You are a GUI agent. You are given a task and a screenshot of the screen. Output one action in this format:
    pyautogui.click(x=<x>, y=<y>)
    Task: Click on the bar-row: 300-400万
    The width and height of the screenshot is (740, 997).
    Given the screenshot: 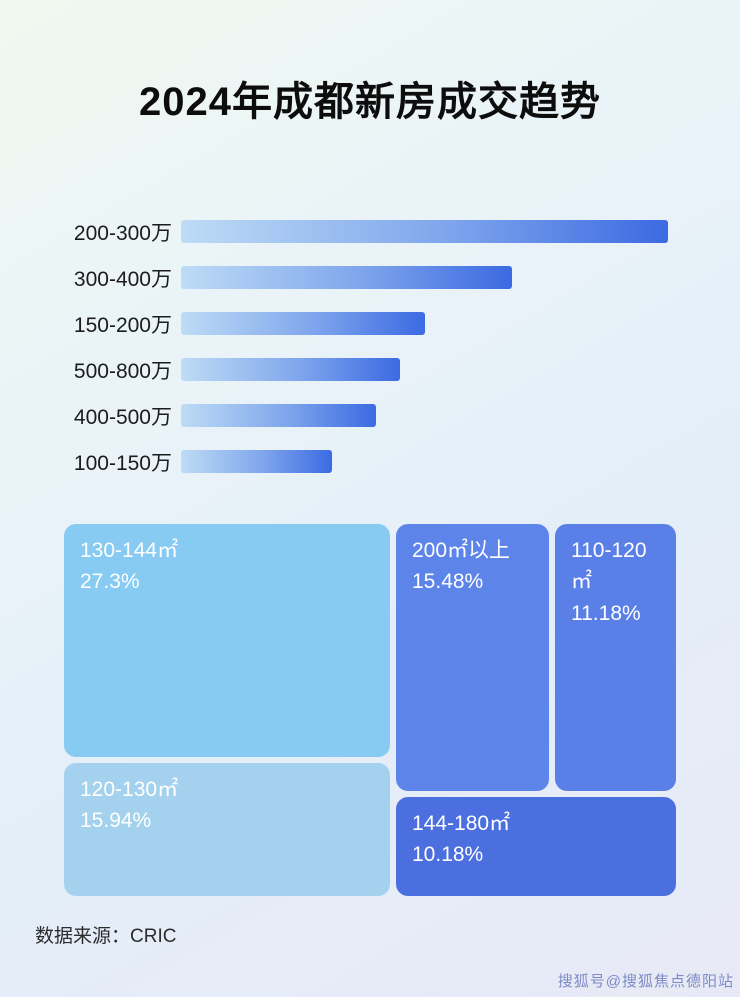 What is the action you would take?
    pyautogui.click(x=370, y=278)
    